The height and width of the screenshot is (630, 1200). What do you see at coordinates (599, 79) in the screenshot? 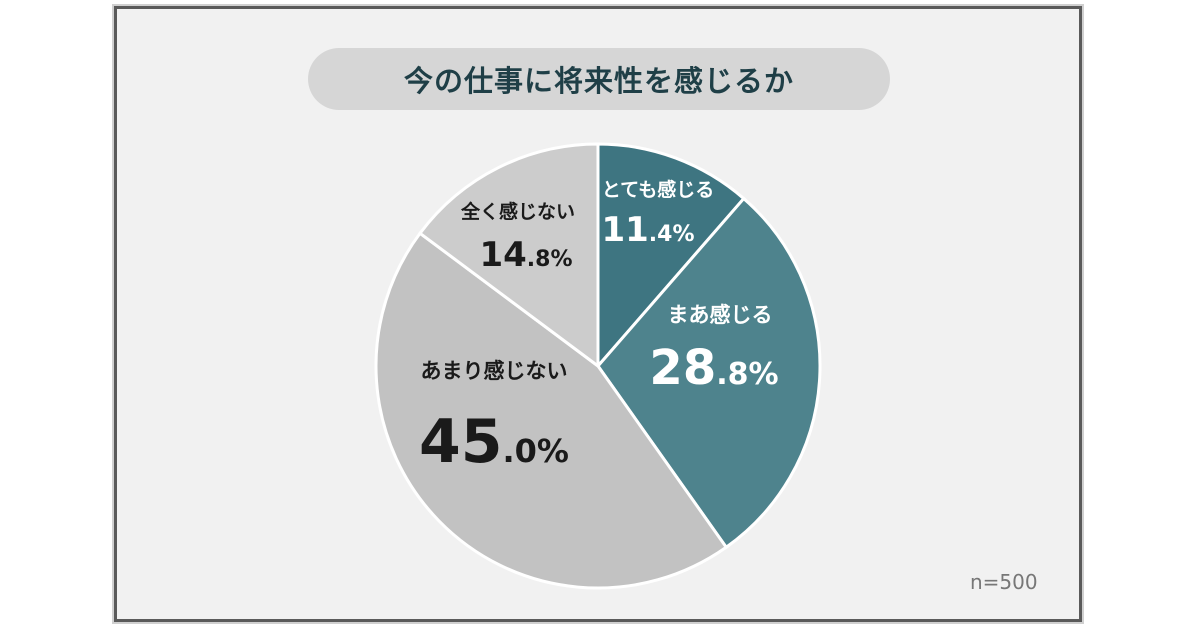
I see `chart-title: 今の仕事に将来性を感じるか` at bounding box center [599, 79].